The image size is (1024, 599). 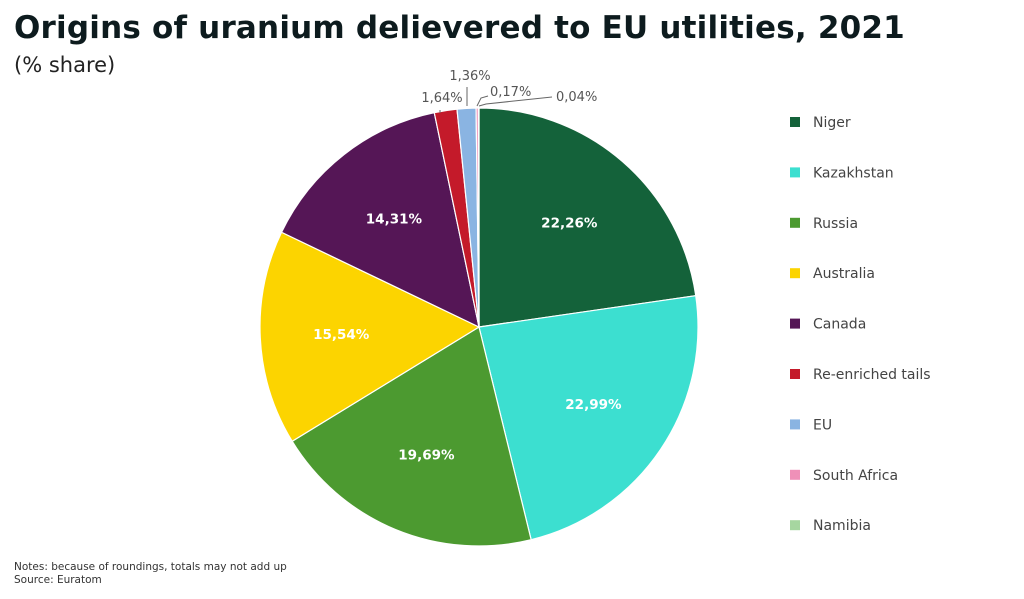 I want to click on slice-australia, so click(x=370, y=337).